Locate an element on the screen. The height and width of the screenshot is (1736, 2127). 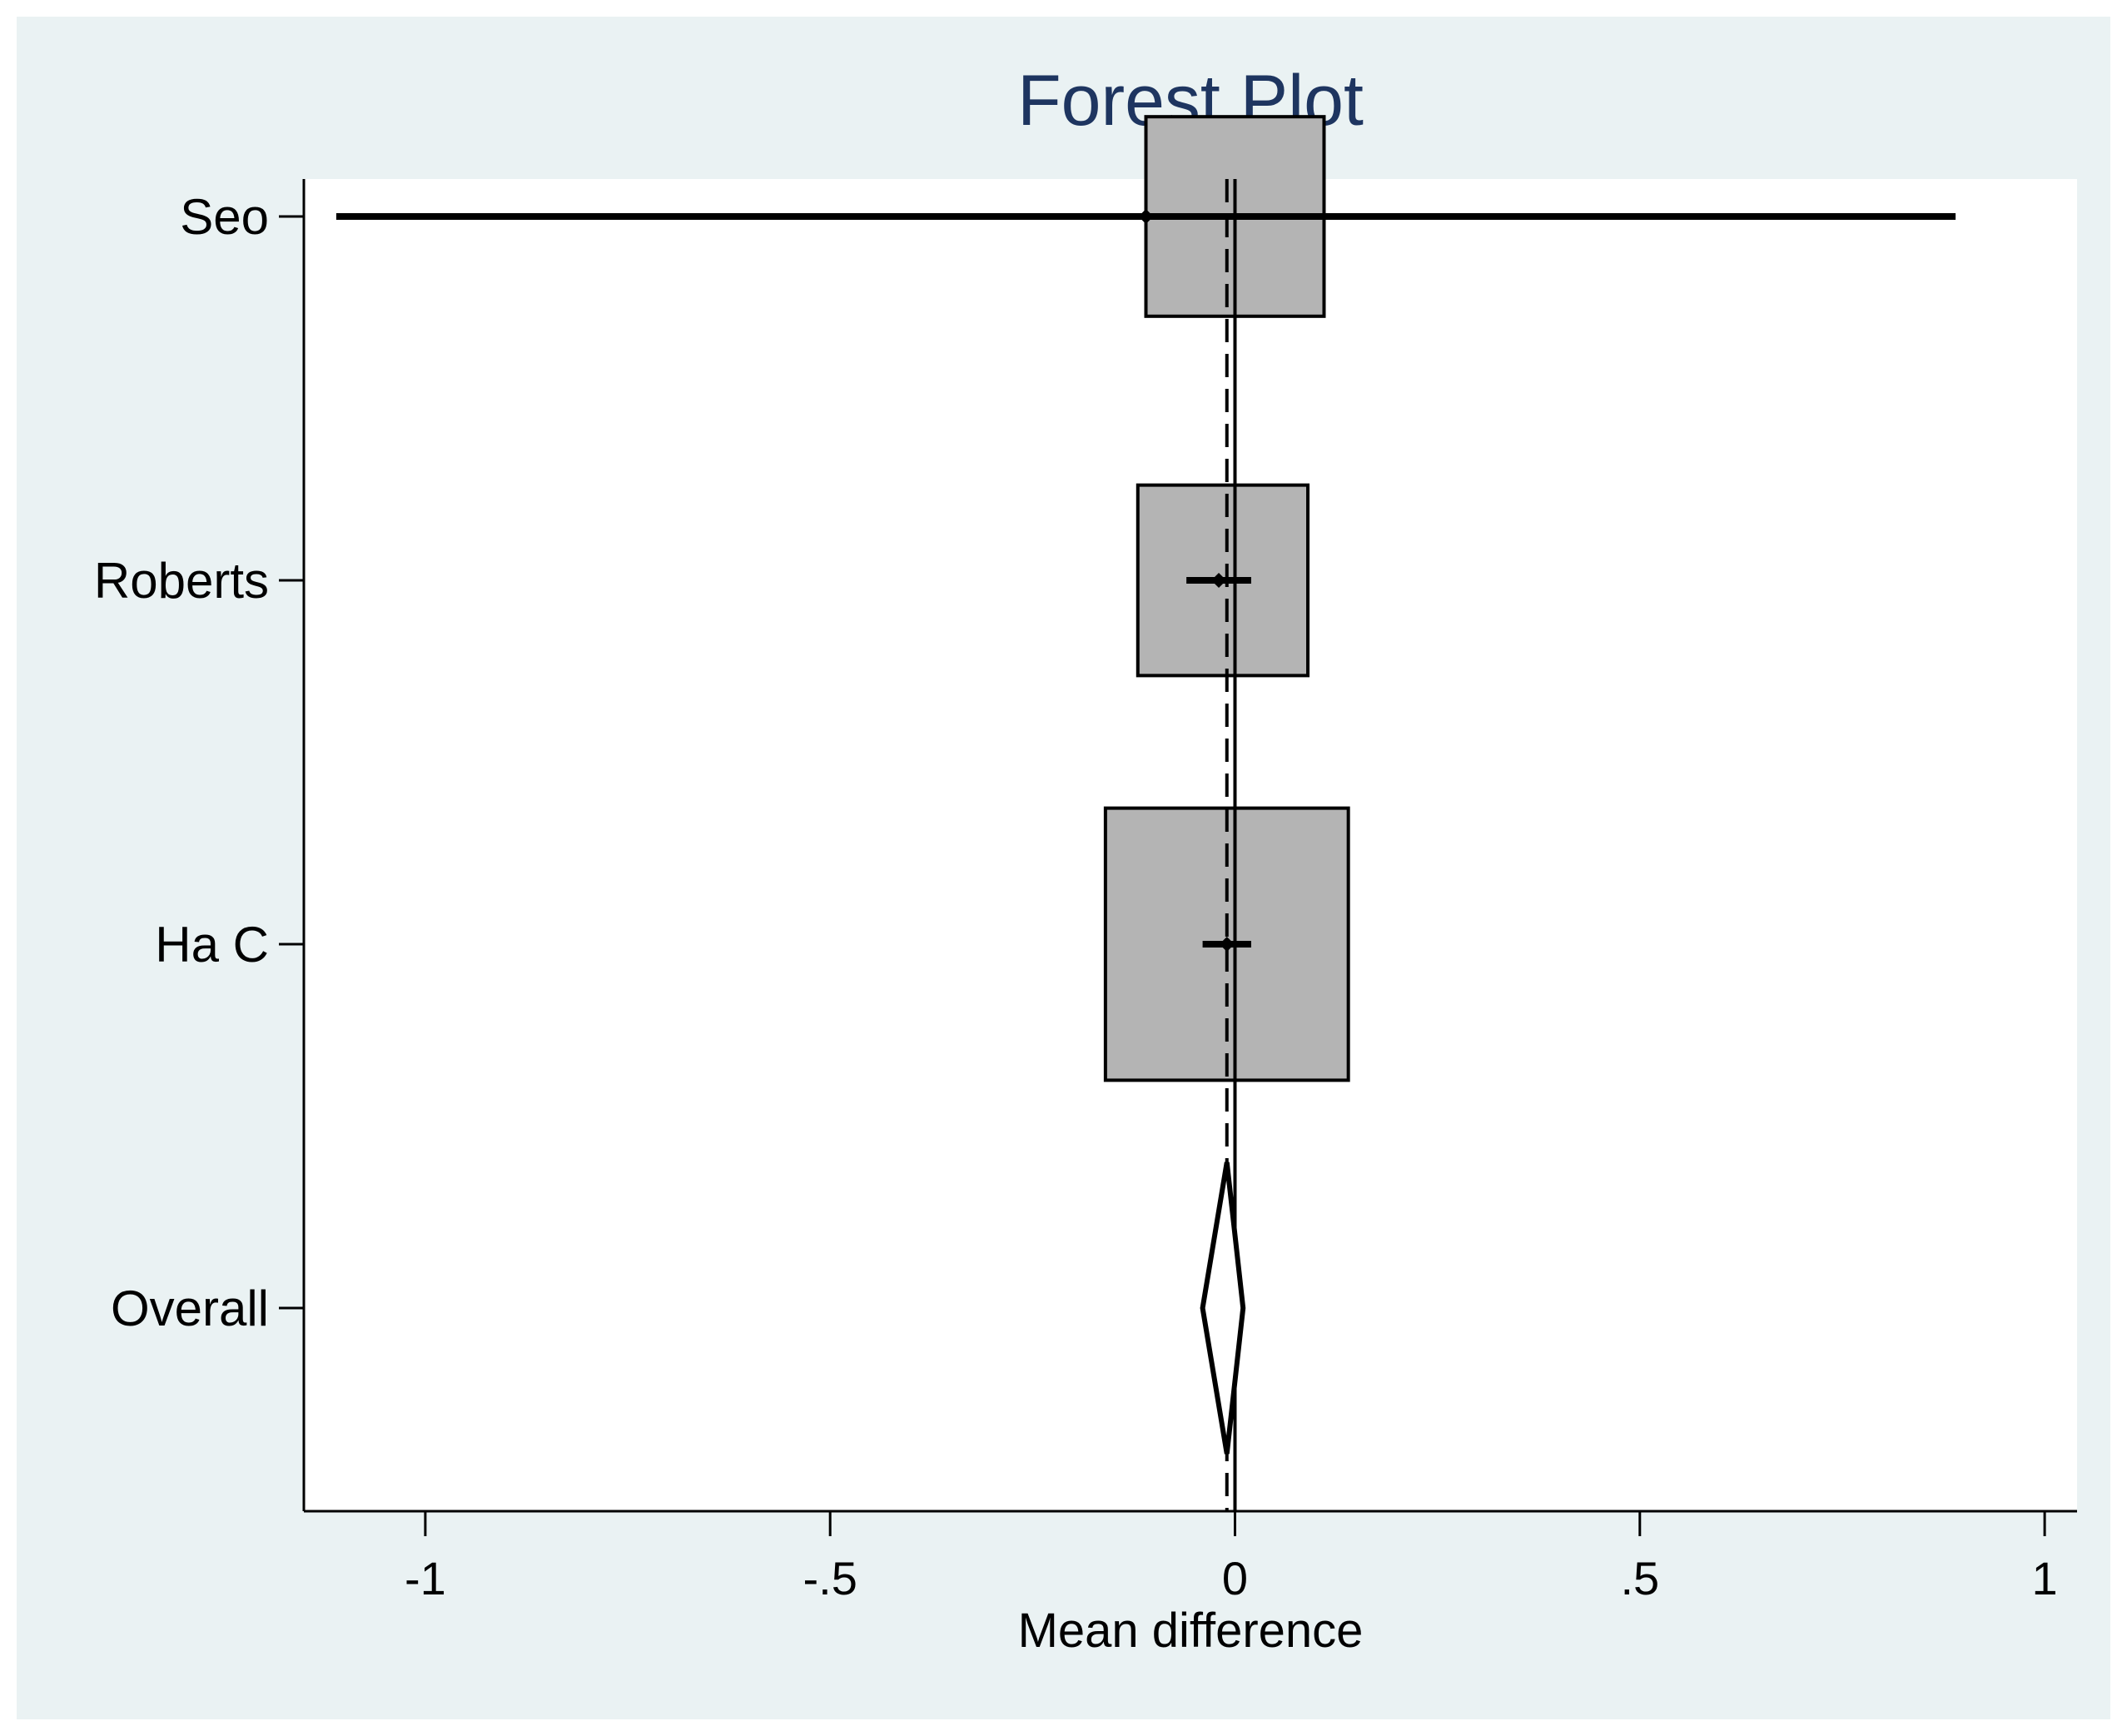
point-estimate-roberts is located at coordinates (1219, 580).